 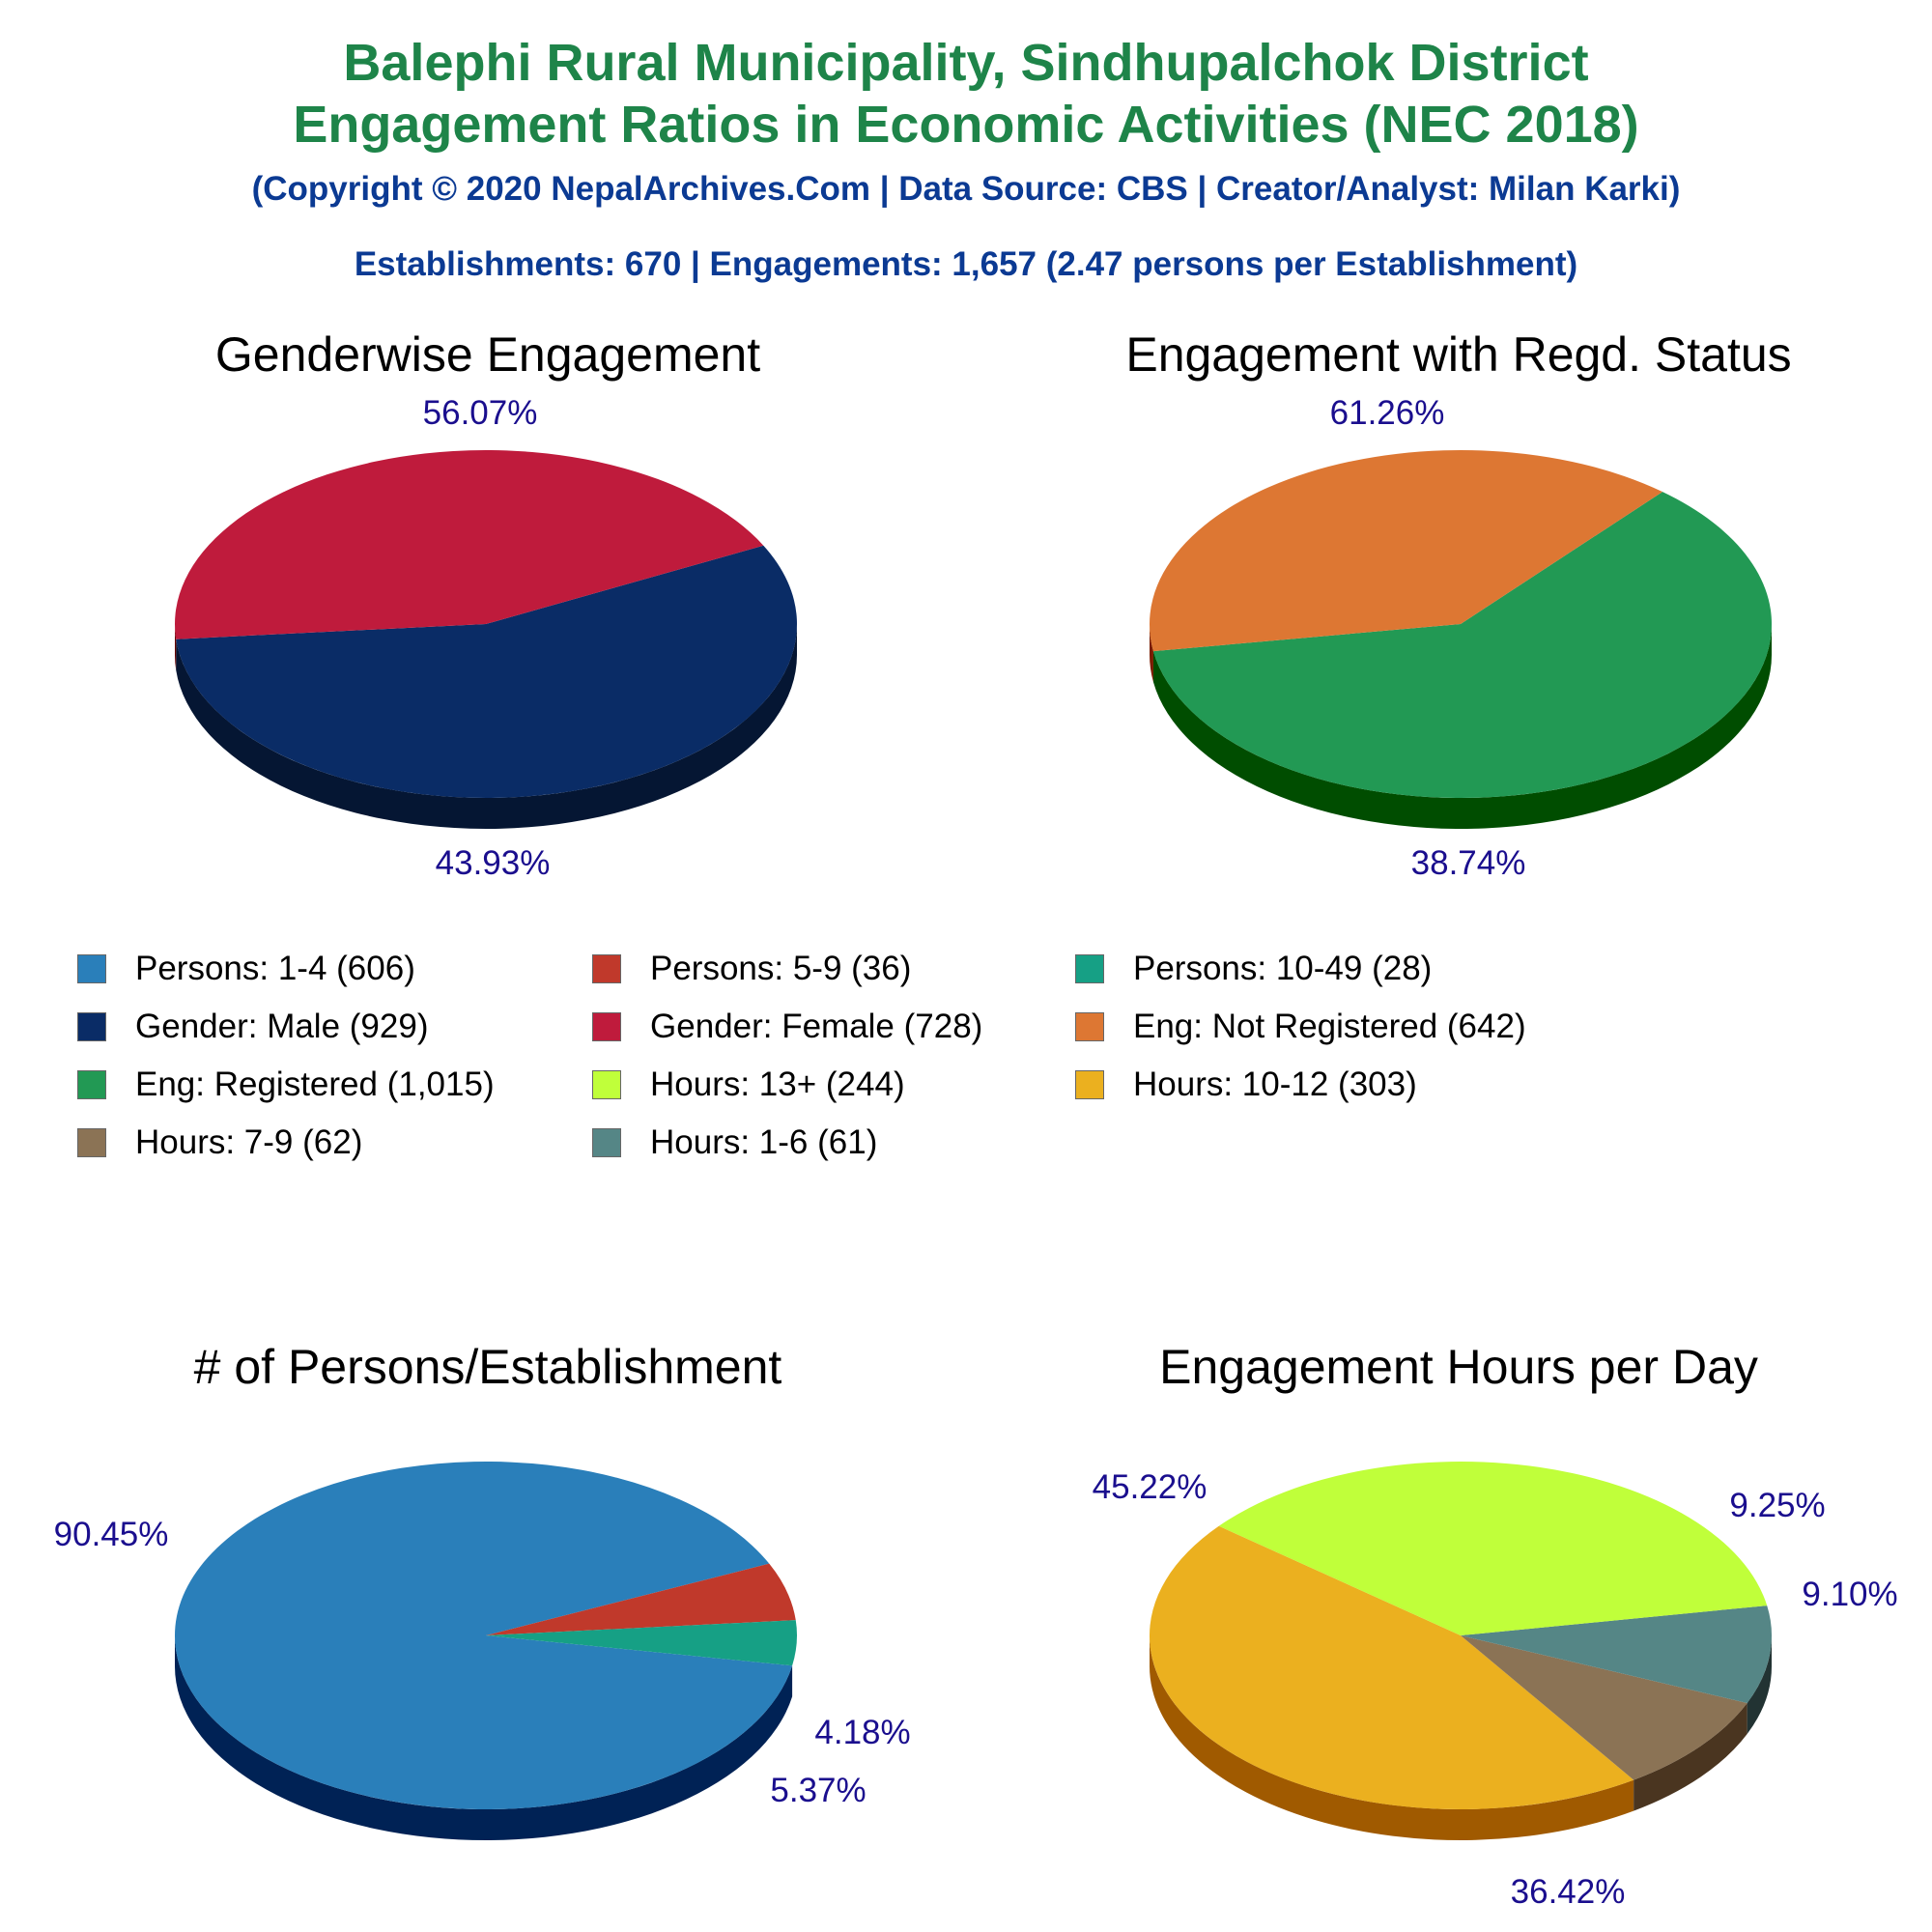 I want to click on pie-slice-percent-label: 4.18%, so click(x=862, y=1732).